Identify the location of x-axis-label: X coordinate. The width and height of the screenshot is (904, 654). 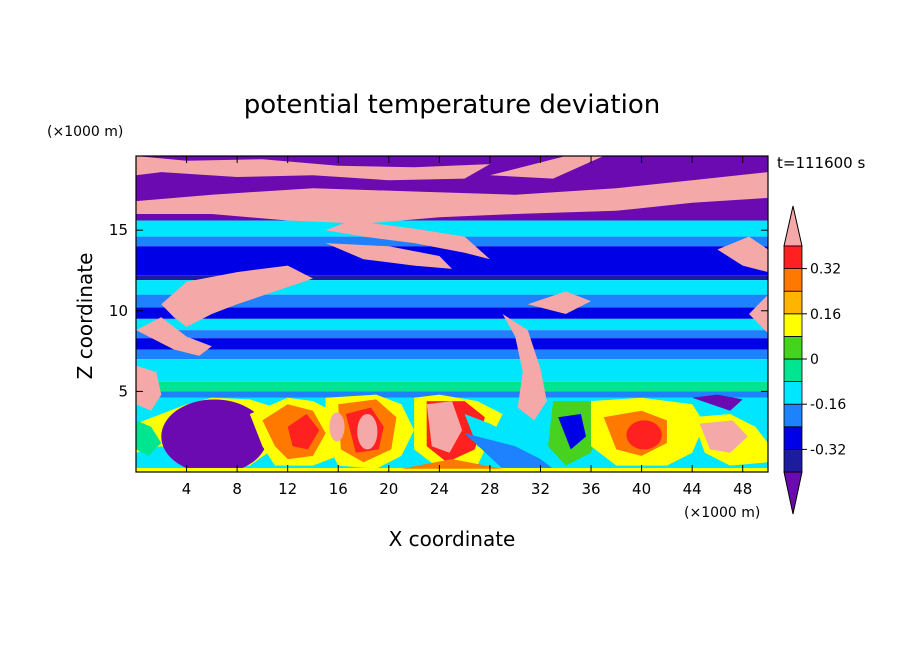
(452, 539).